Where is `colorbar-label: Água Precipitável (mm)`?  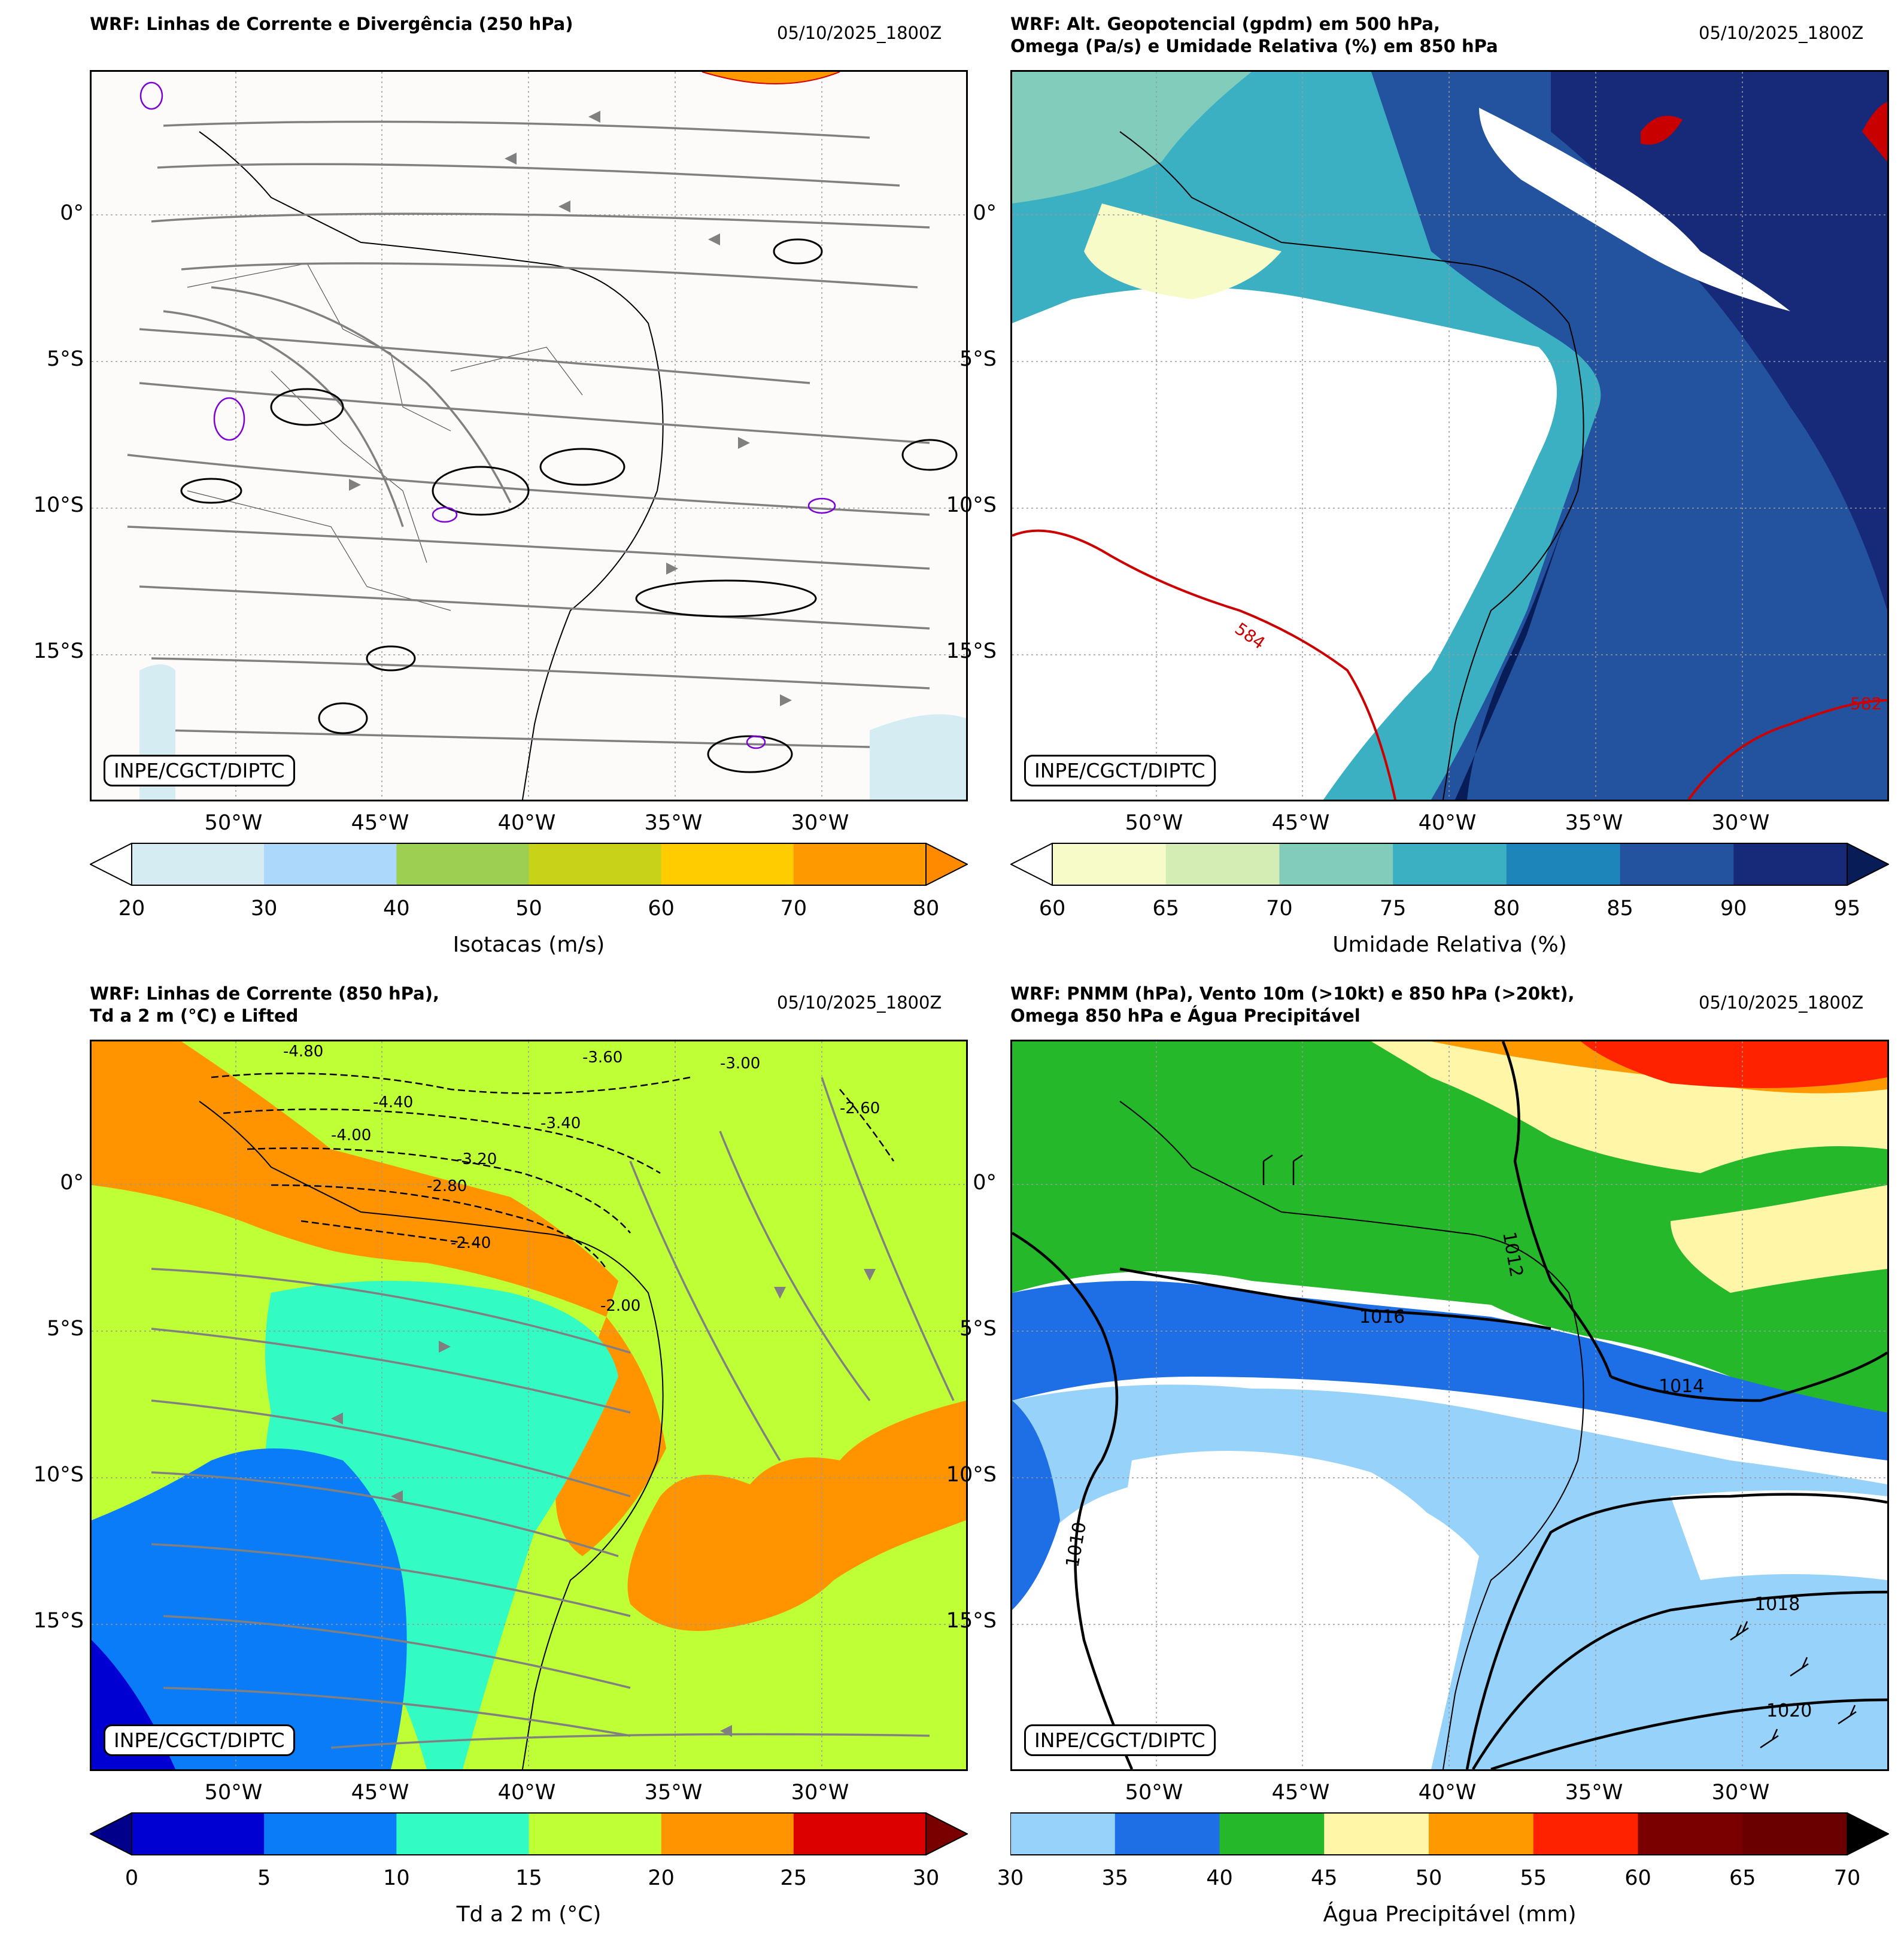
colorbar-label: Água Precipitável (mm) is located at coordinates (1450, 1914).